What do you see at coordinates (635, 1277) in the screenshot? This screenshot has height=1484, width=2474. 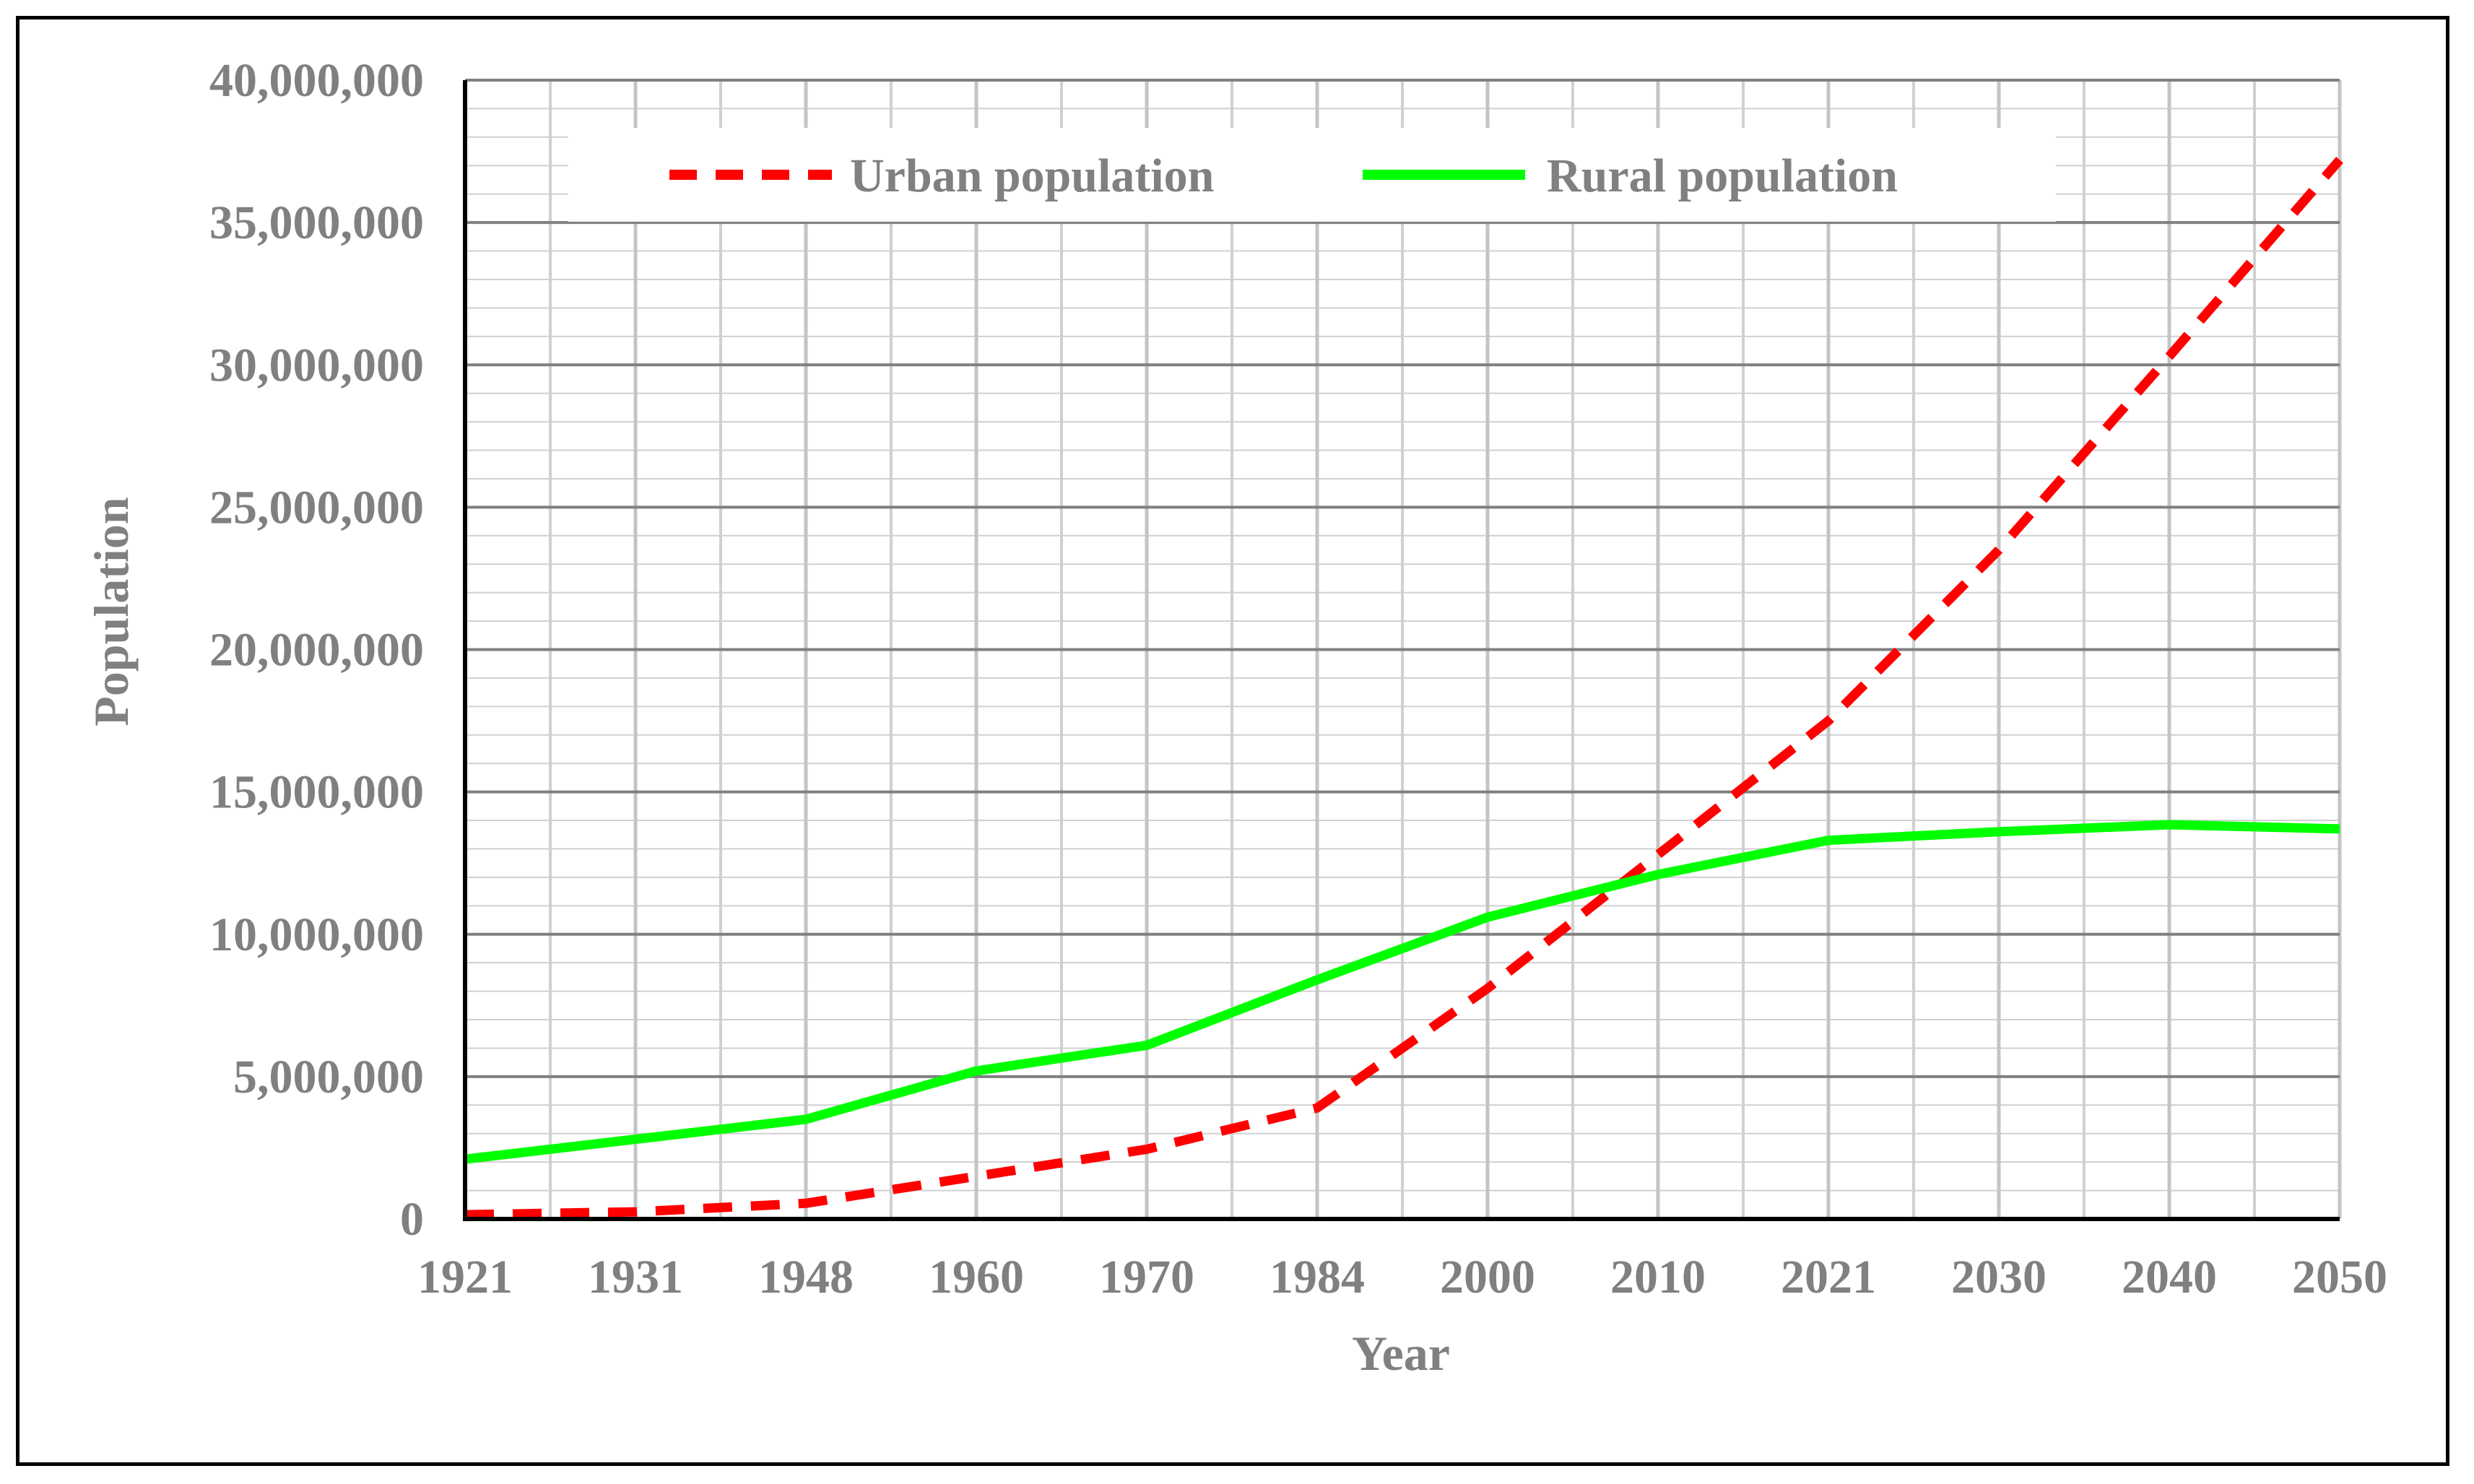 I see `x-tick-label: 1931` at bounding box center [635, 1277].